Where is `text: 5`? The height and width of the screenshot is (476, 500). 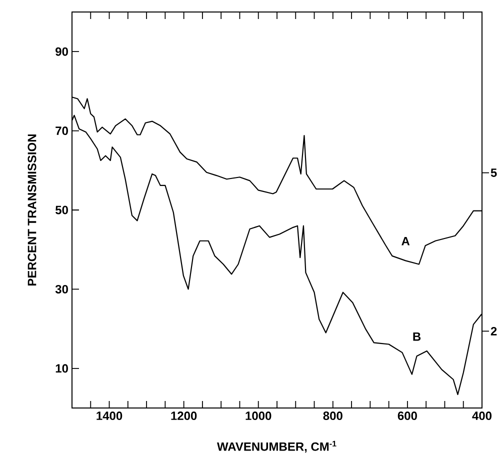
text: 5 is located at coordinates (493, 172).